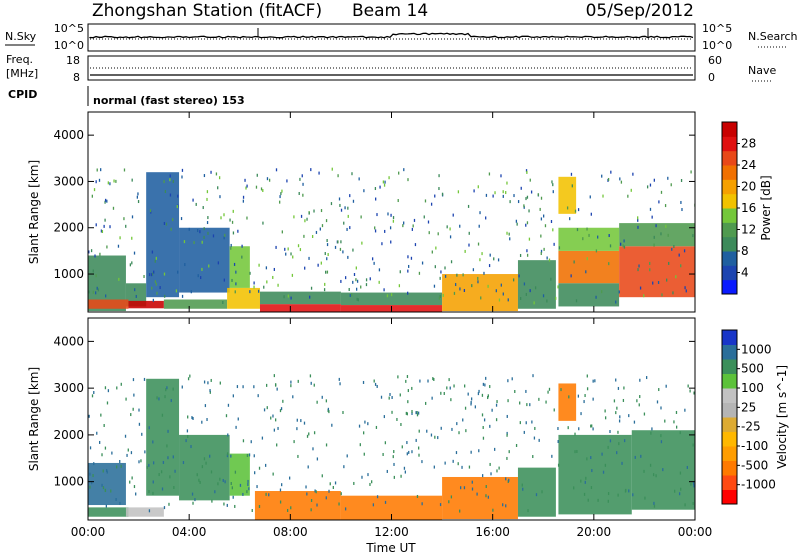 Image resolution: width=800 pixels, height=554 pixels. I want to click on x-axis-label: Time UT, so click(390, 547).